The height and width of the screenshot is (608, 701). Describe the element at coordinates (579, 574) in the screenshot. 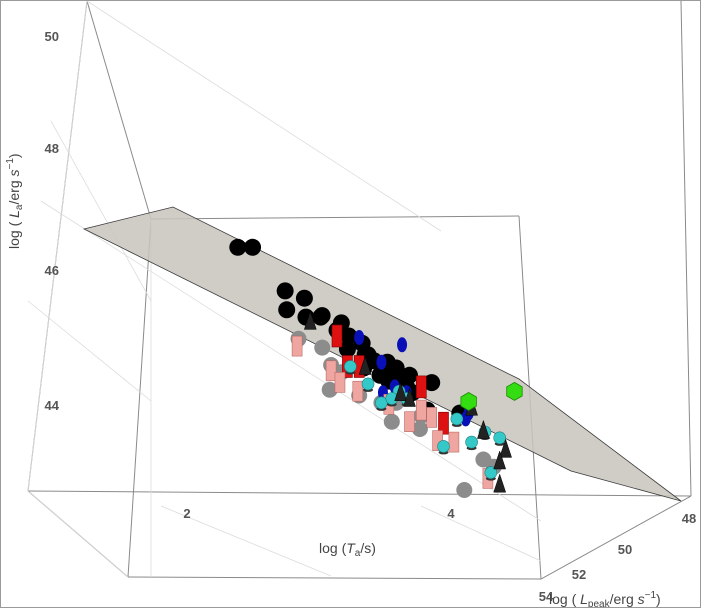

I see `y-tick-52: 52` at that location.